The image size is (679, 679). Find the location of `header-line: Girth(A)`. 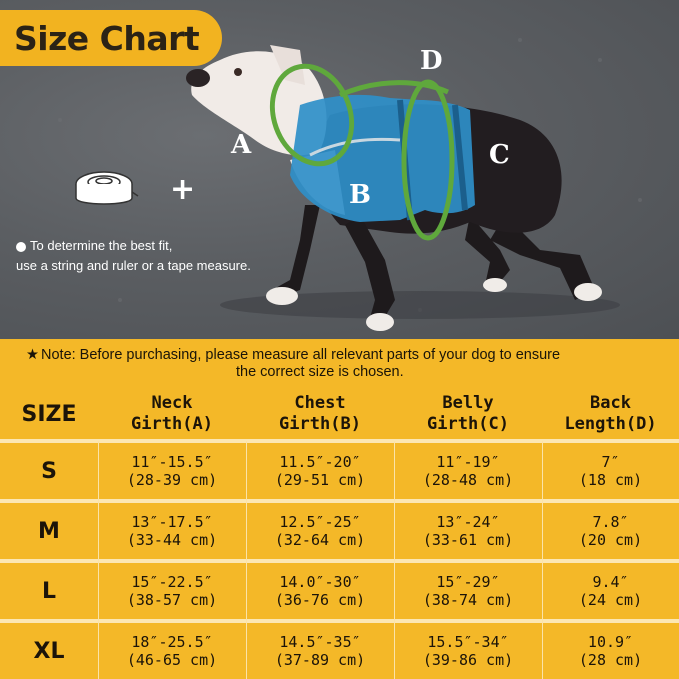

header-line: Girth(A) is located at coordinates (172, 424).